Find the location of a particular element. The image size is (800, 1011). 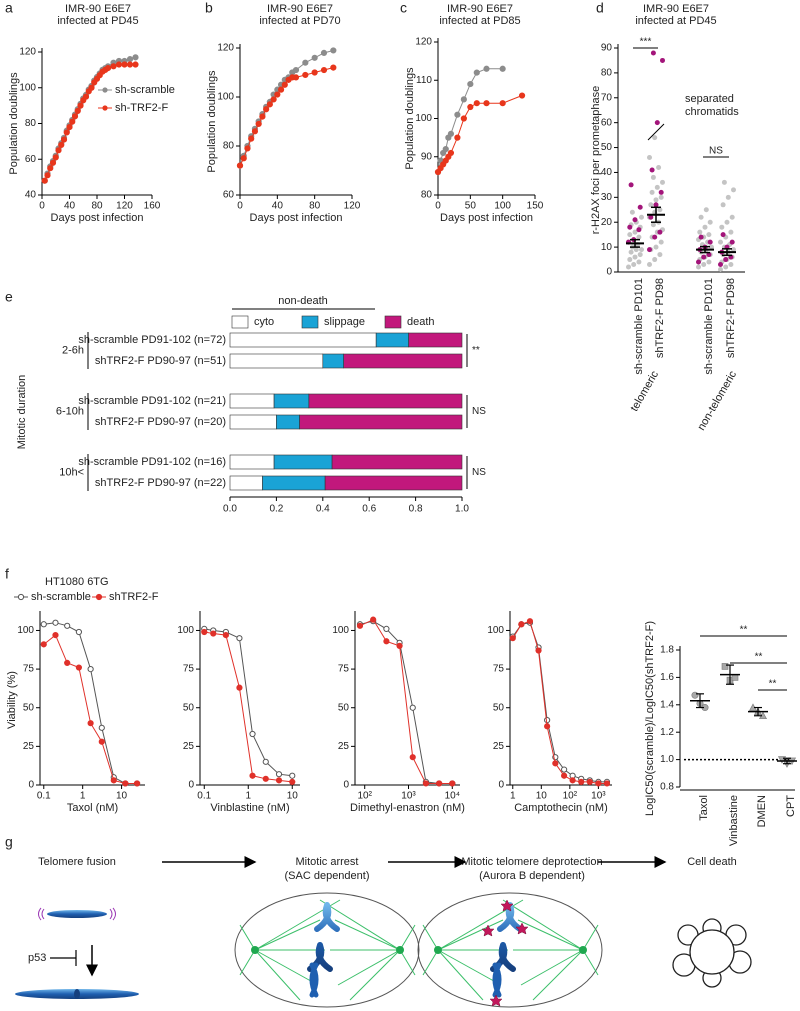

y-tick-label: 70 is located at coordinates (607, 97).